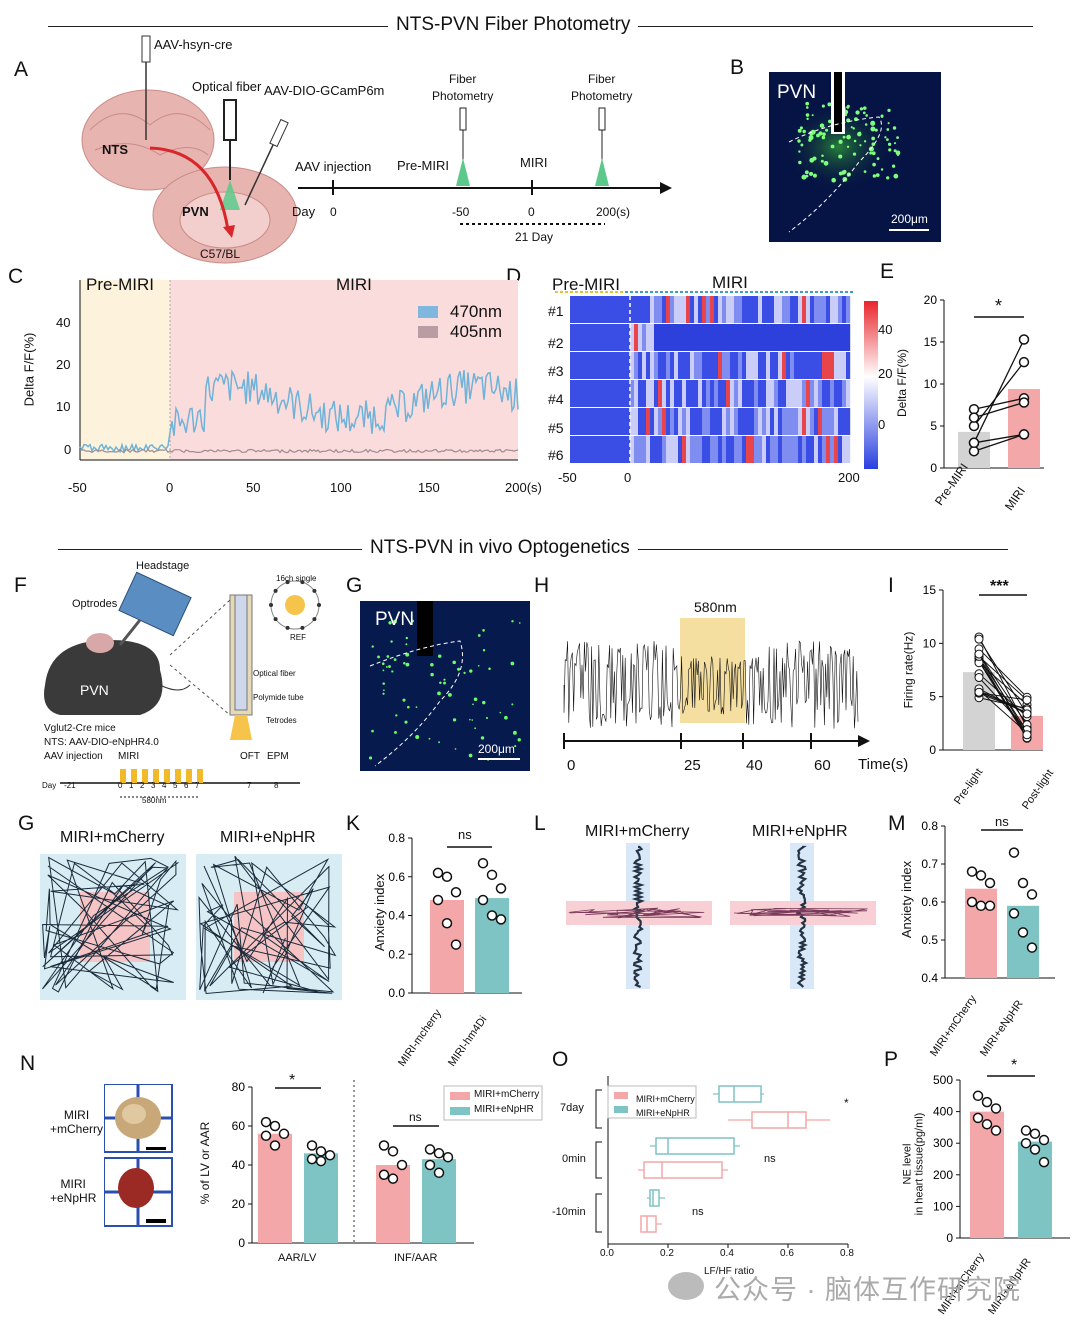 This screenshot has height=1331, width=1080. What do you see at coordinates (268, 837) in the screenshot?
I see `of-right-title: MIRI+eNpHR` at bounding box center [268, 837].